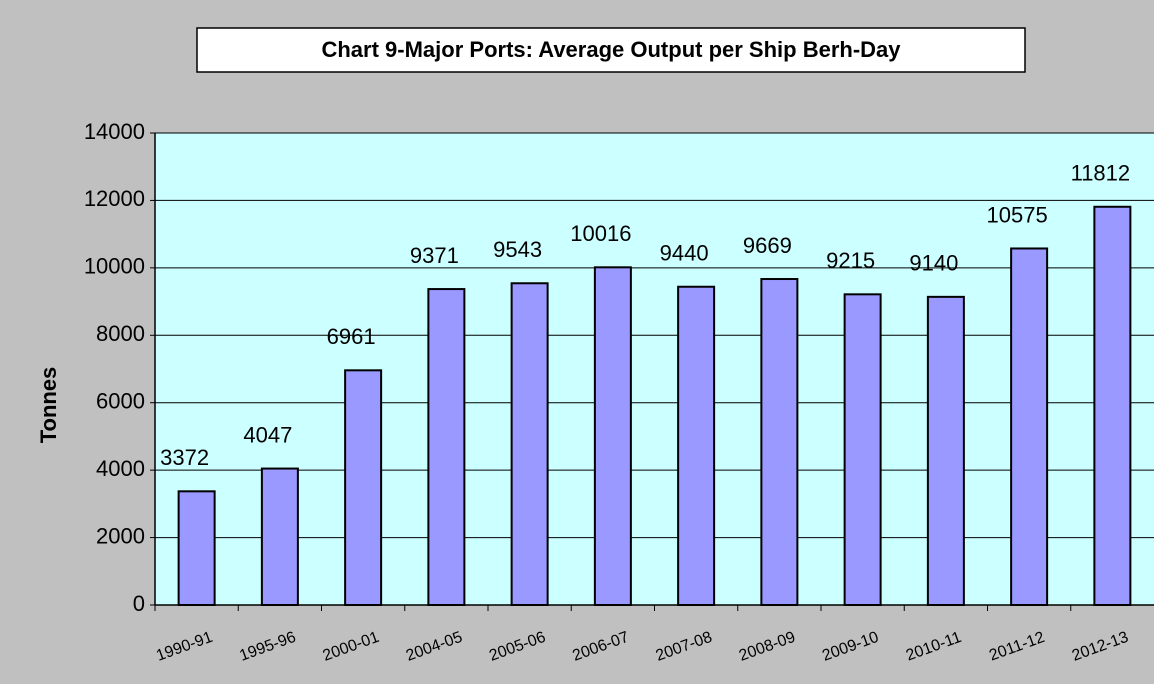 The height and width of the screenshot is (684, 1154). What do you see at coordinates (933, 263) in the screenshot?
I see `data-label: 9140` at bounding box center [933, 263].